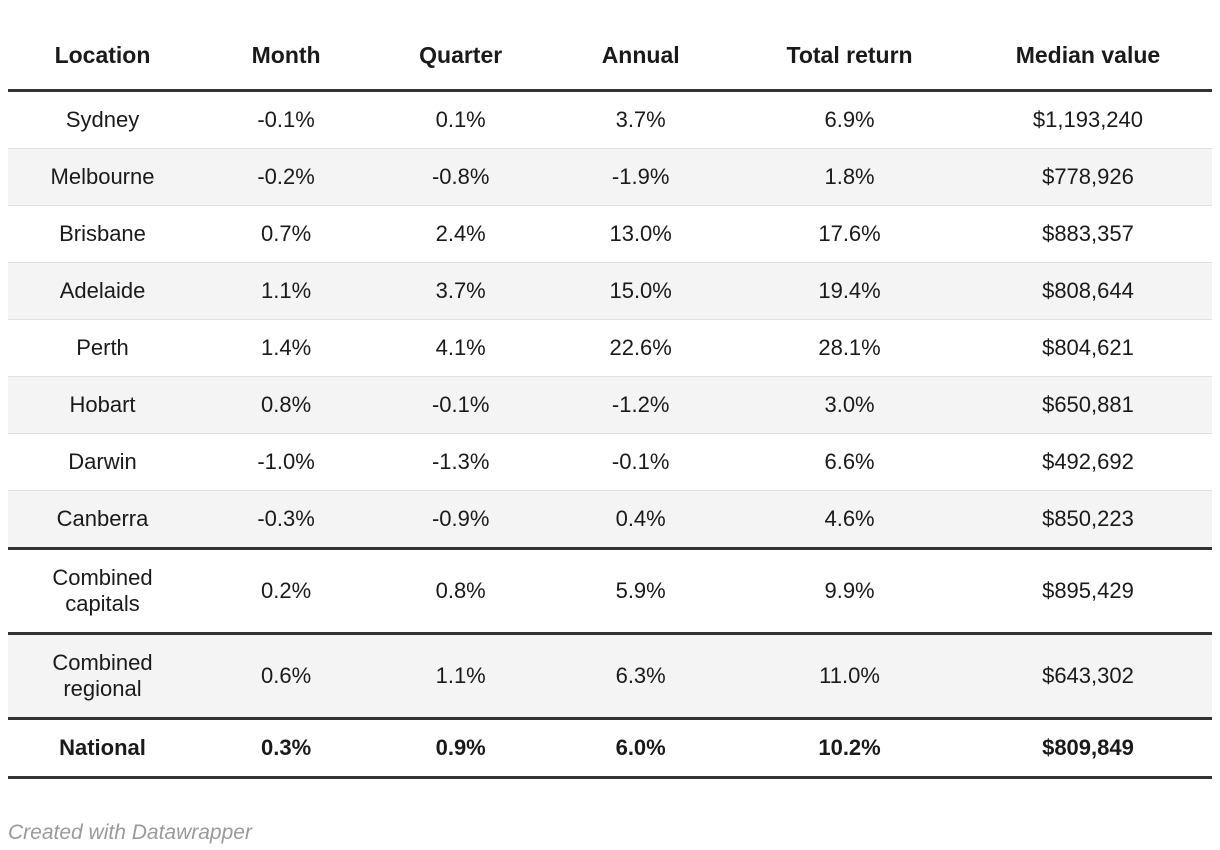  Describe the element at coordinates (610, 748) in the screenshot. I see `table-row: National 0.3% 0.9% 6.0% 10.2% $809,849` at that location.